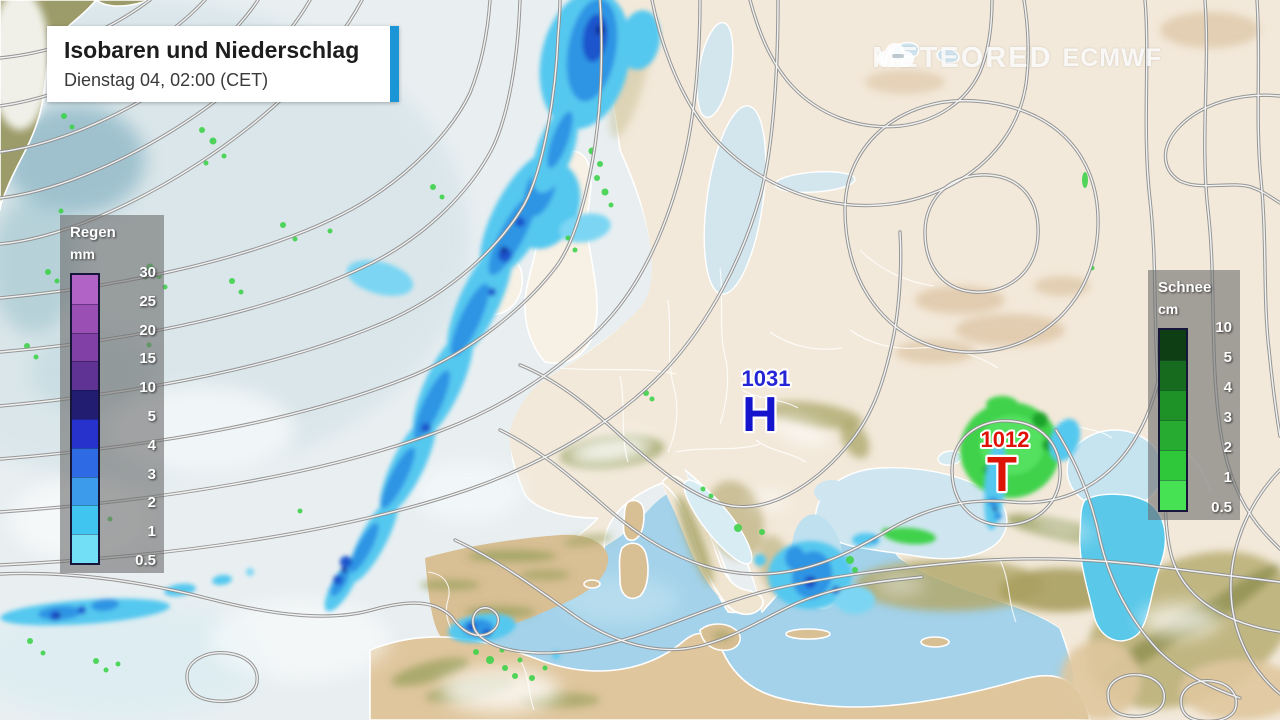  What do you see at coordinates (759, 415) in the screenshot?
I see `high-pressure-symbol: H` at bounding box center [759, 415].